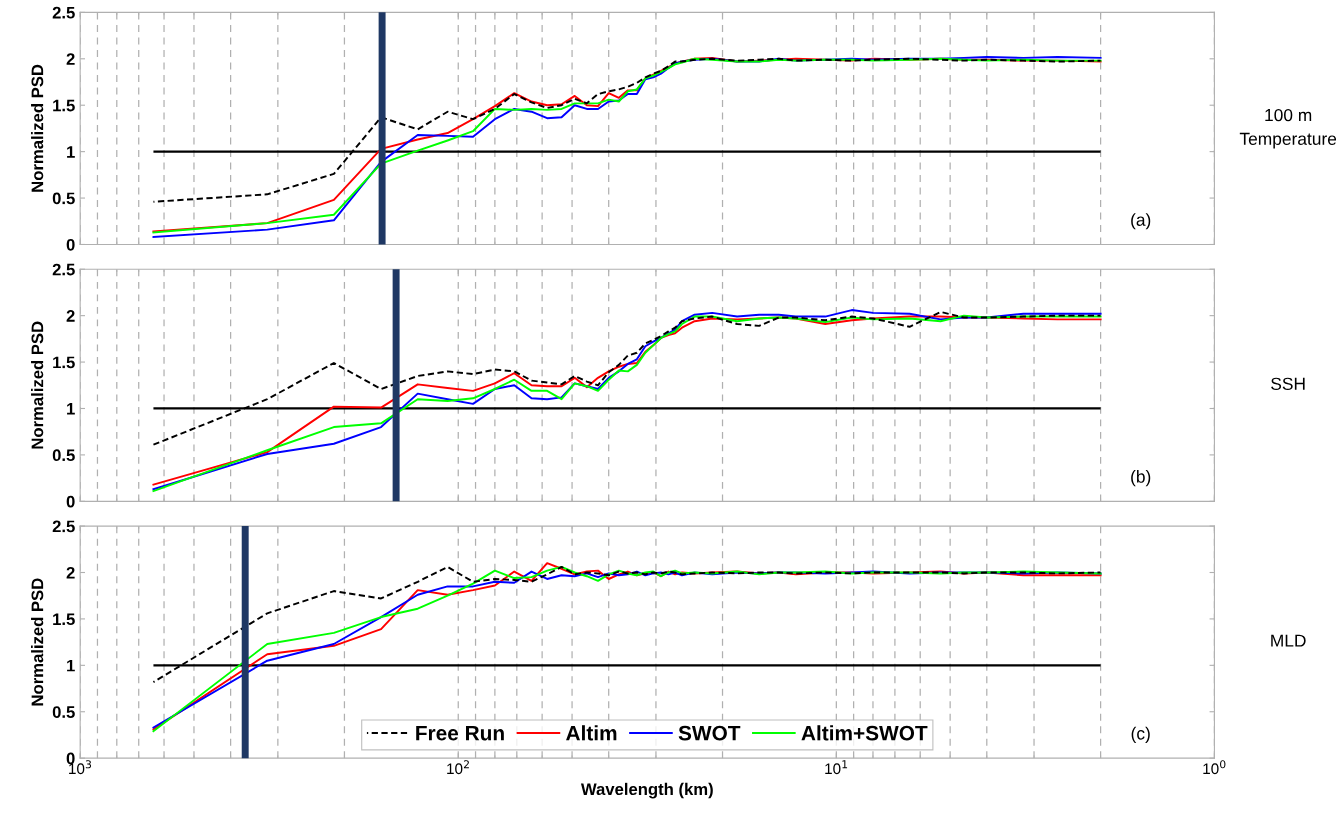 The height and width of the screenshot is (825, 1336). Describe the element at coordinates (1288, 383) in the screenshot. I see `text: SSH` at that location.